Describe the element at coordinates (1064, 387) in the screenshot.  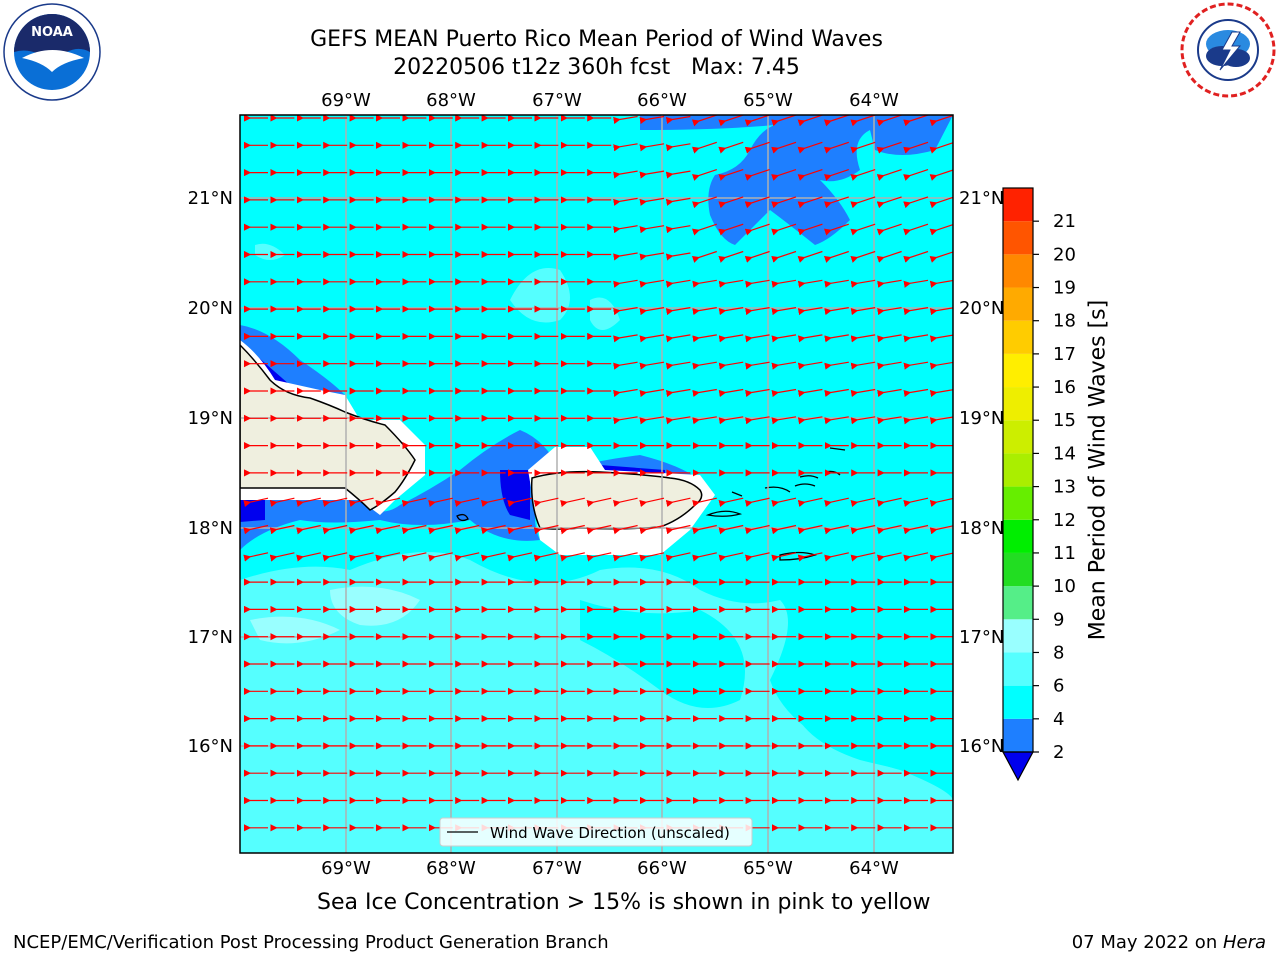
I see `colorbar-tick-label: 16` at that location.